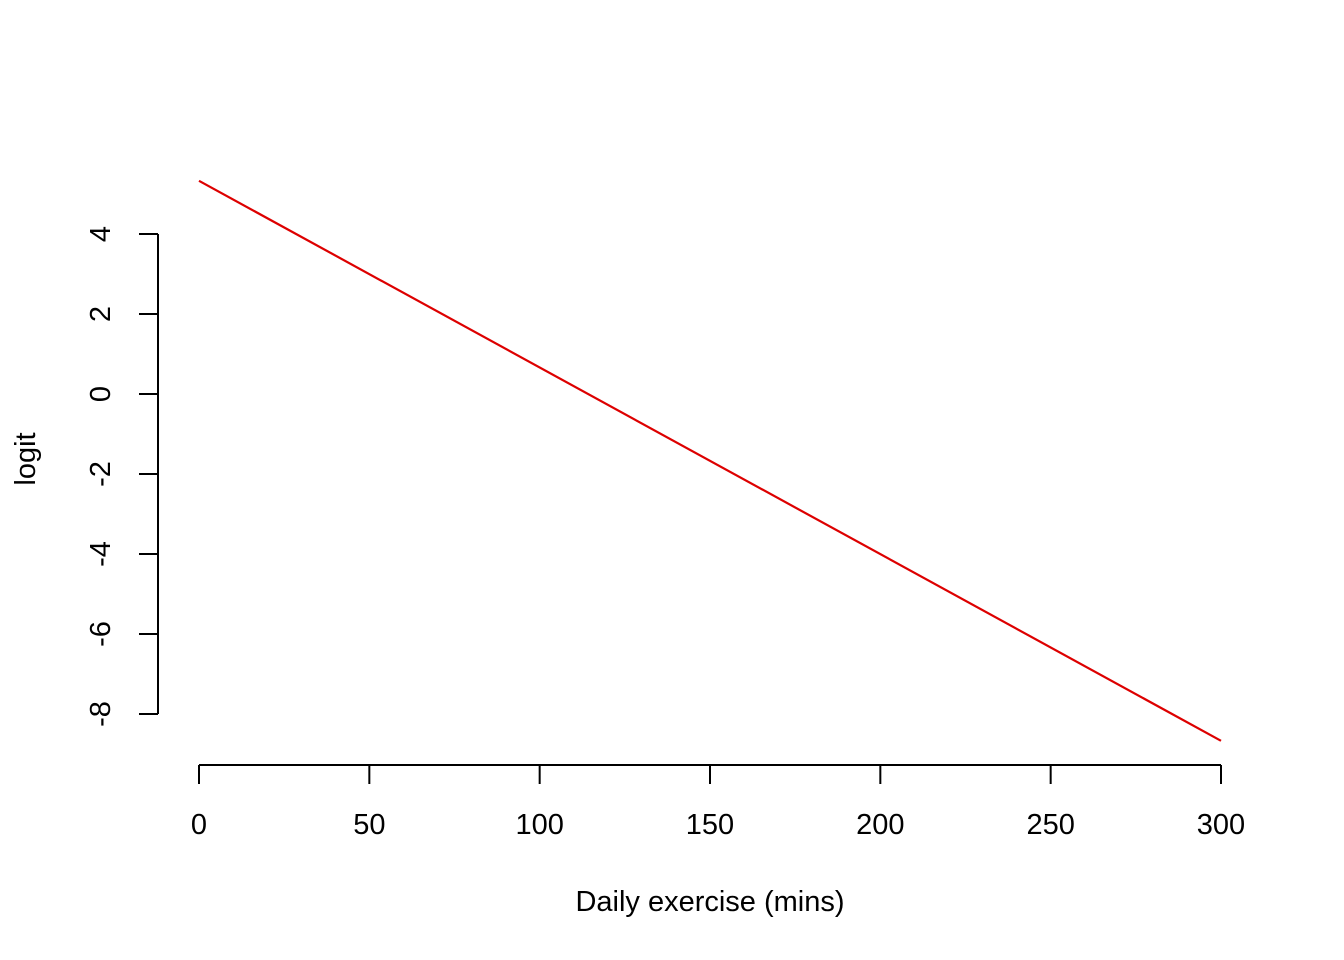  Describe the element at coordinates (718, 802) in the screenshot. I see `x-axis: 0 50 100 150 200 250 300` at that location.